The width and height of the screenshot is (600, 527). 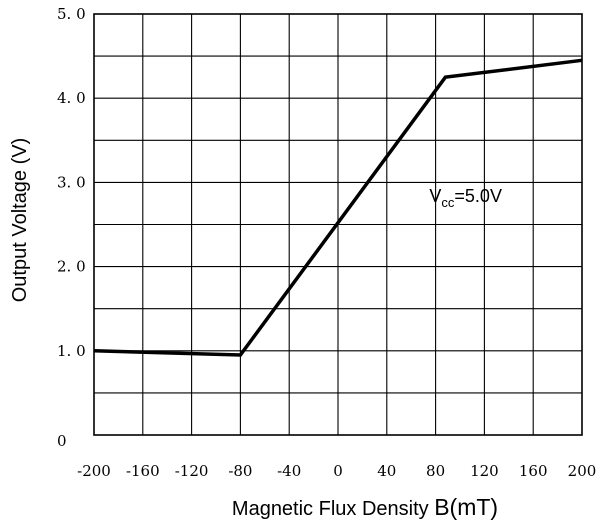 What do you see at coordinates (71, 227) in the screenshot?
I see `y-tick-labels: 0 1. 0 2. 0 3. 0 4. 0 5. 0` at bounding box center [71, 227].